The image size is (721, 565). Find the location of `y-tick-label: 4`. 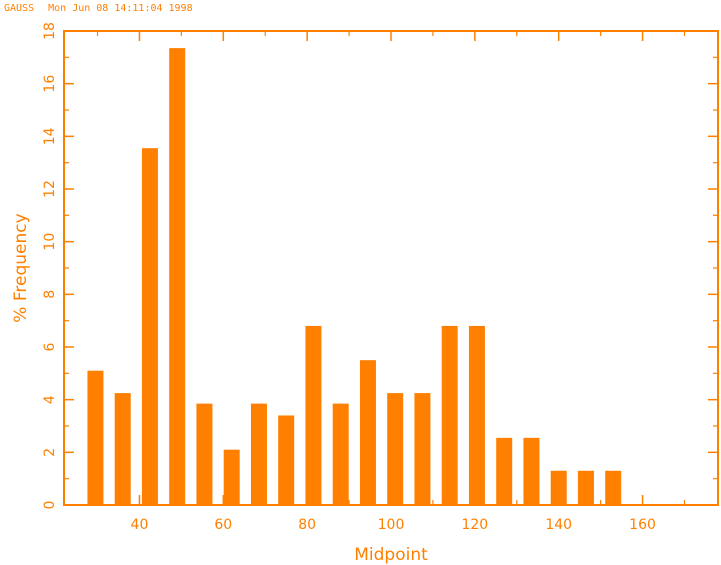

y-tick-label: 4 is located at coordinates (50, 399).